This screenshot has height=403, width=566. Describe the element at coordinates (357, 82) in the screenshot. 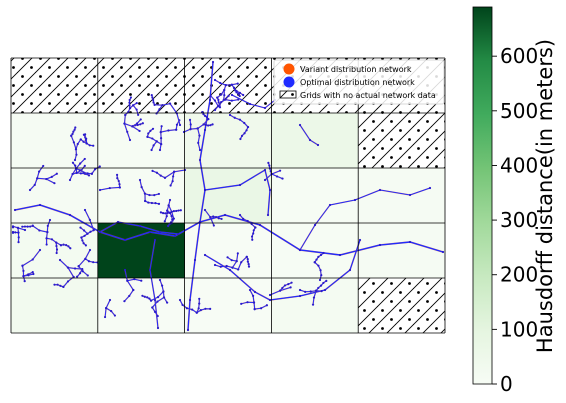

I see `legend-label-optimal: Optimal distribution network` at that location.